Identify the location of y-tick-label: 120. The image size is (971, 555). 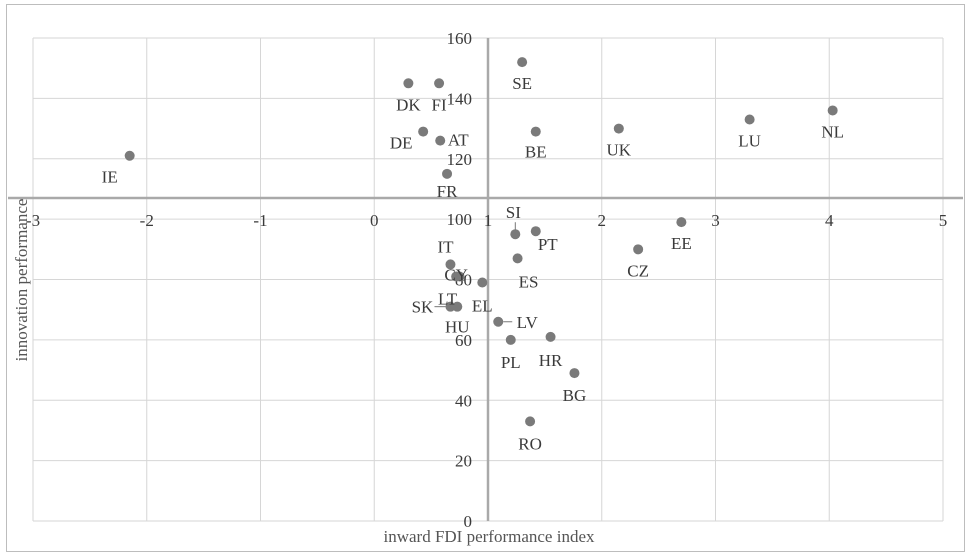
(460, 159).